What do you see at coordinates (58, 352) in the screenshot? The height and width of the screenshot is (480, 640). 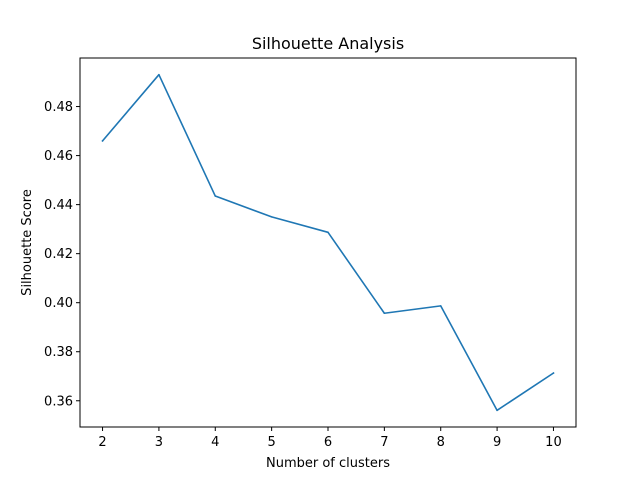 I see `y-tick-label: 0.38` at bounding box center [58, 352].